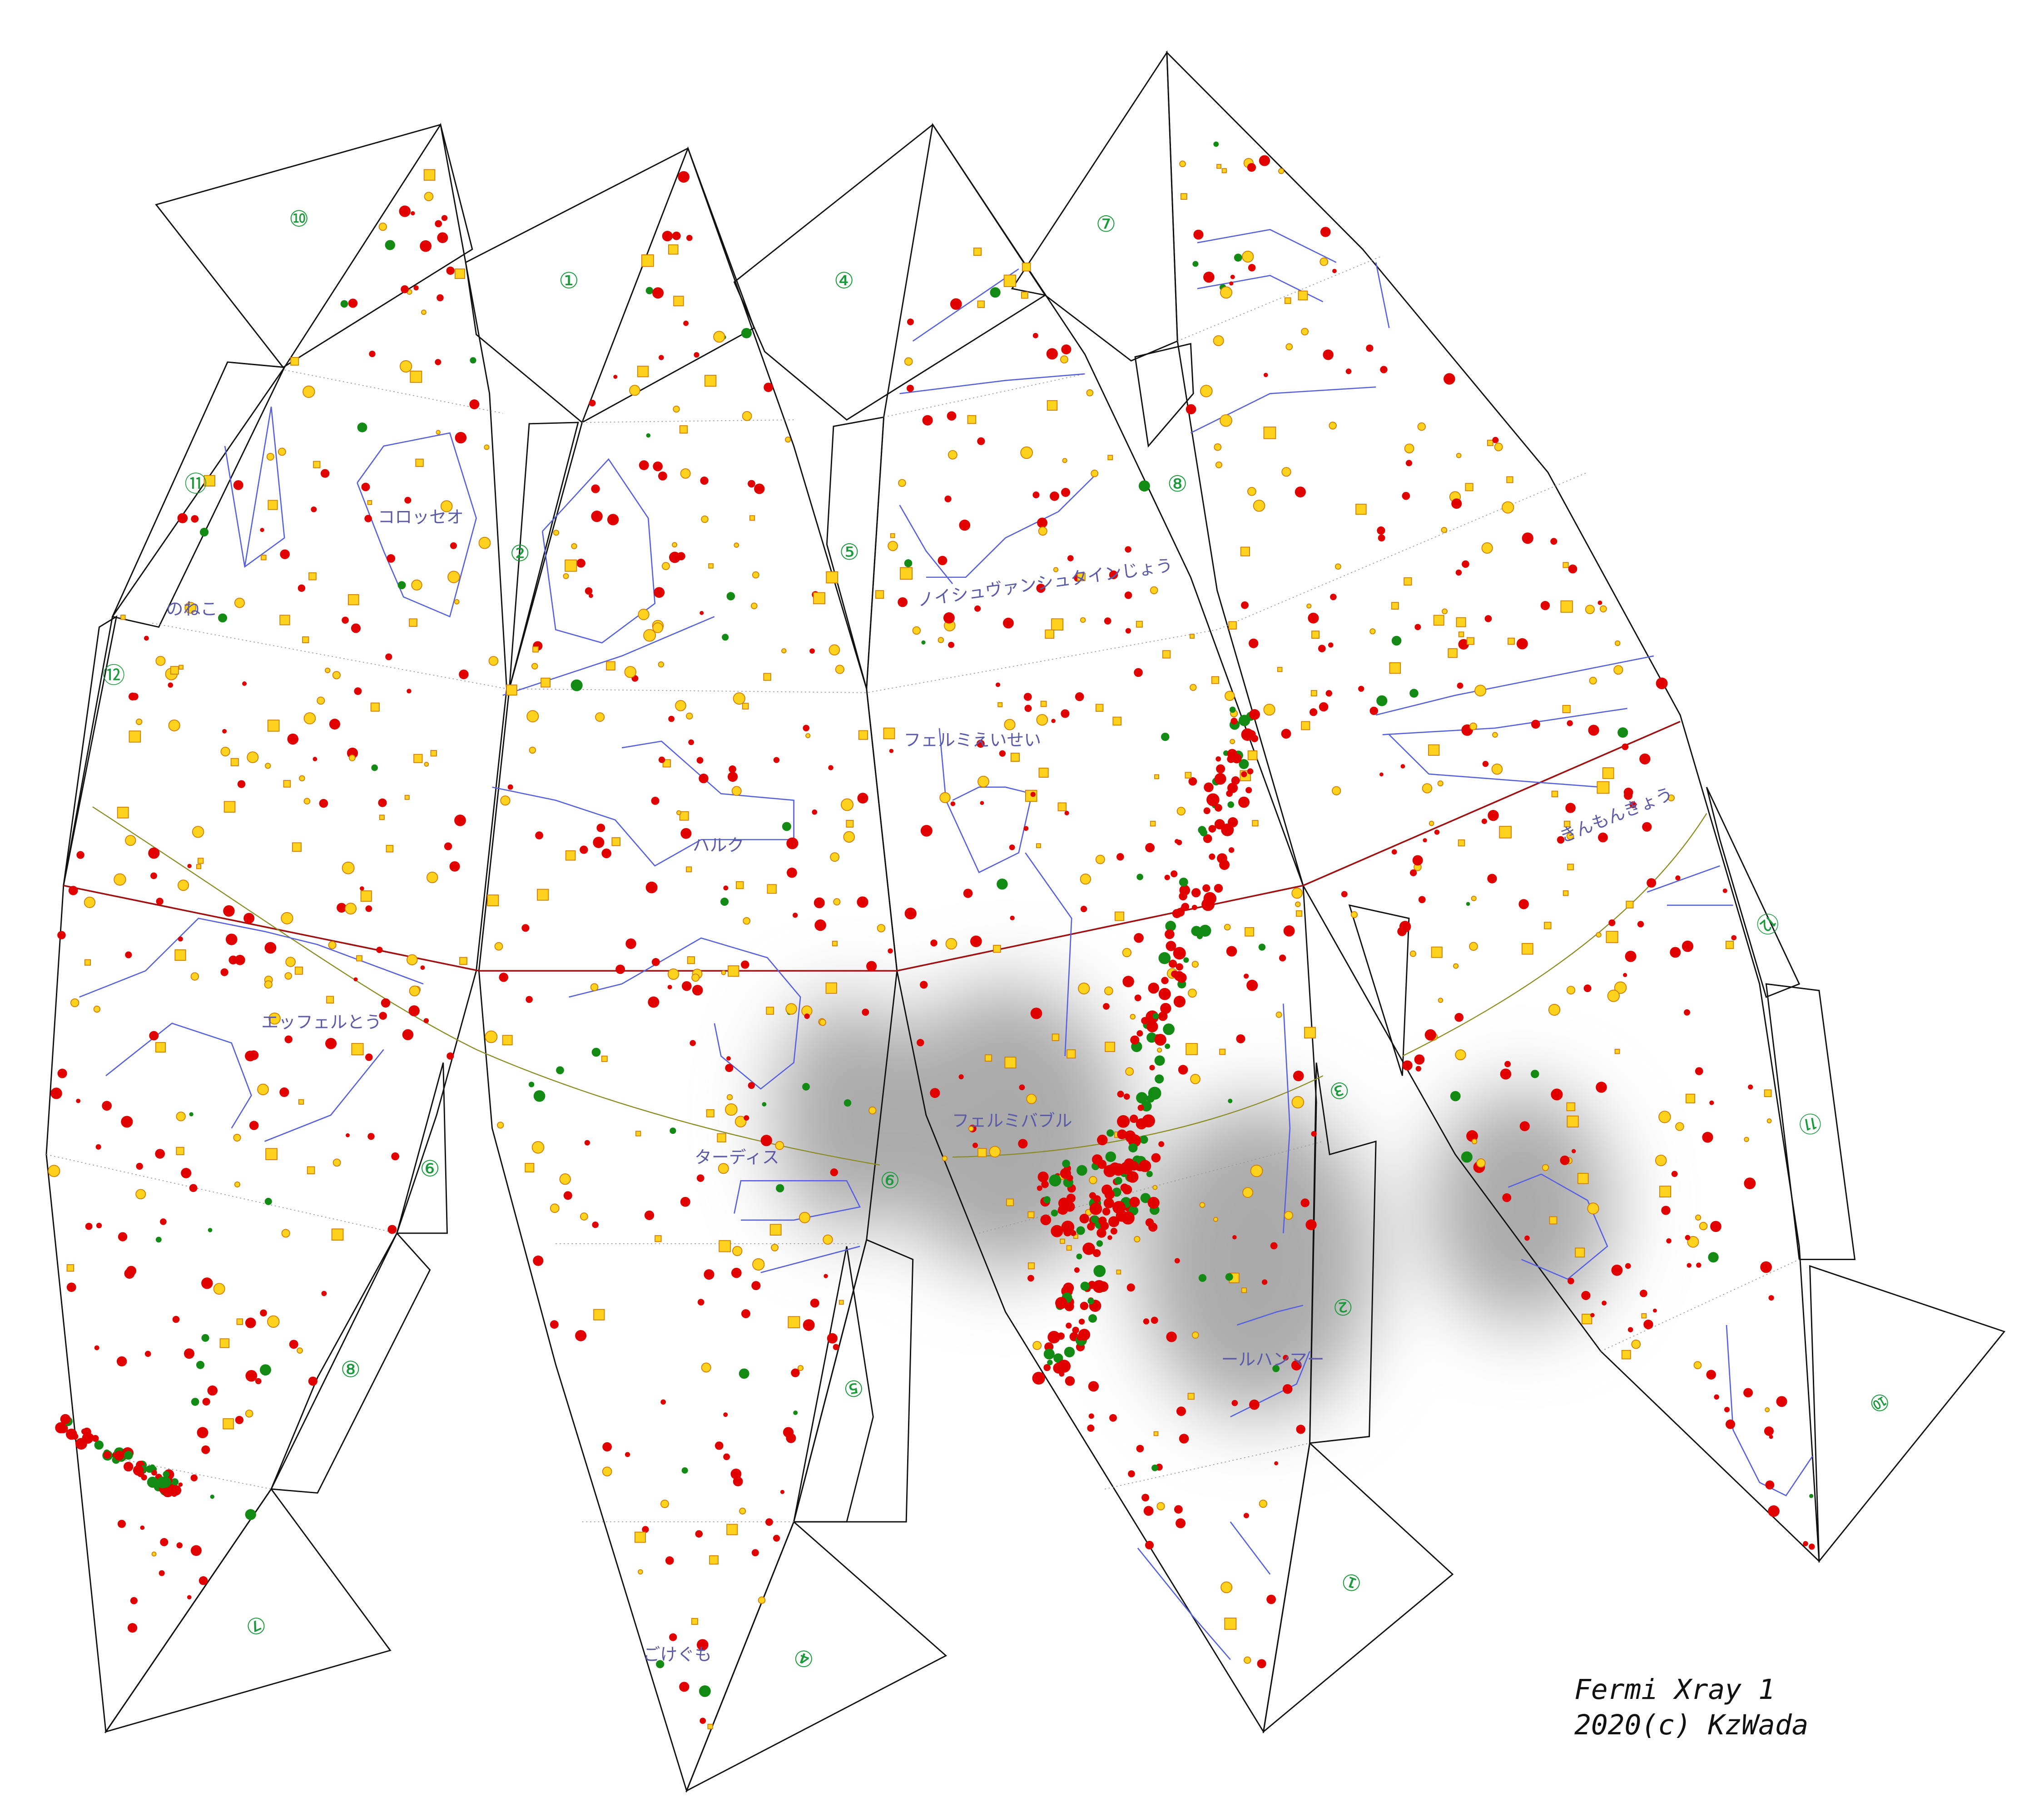 The height and width of the screenshot is (1817, 2044). I want to click on credit-copyright: 2020(c) KzWada, so click(1691, 1725).